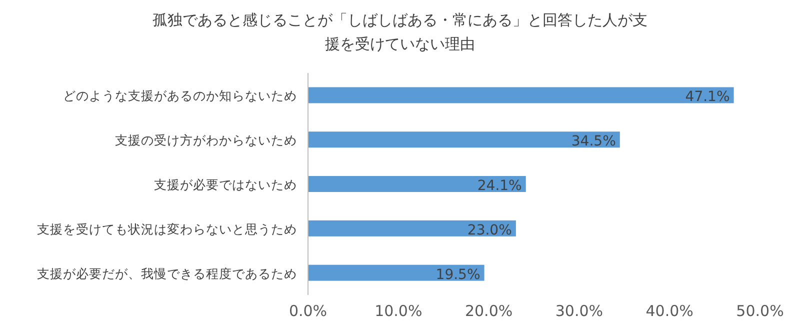 This screenshot has height=326, width=800. What do you see at coordinates (400, 32) in the screenshot?
I see `chart-title: 孤独であると感じることが「しばしばある・常にある」と回答した人が支援を受けていない理由` at bounding box center [400, 32].